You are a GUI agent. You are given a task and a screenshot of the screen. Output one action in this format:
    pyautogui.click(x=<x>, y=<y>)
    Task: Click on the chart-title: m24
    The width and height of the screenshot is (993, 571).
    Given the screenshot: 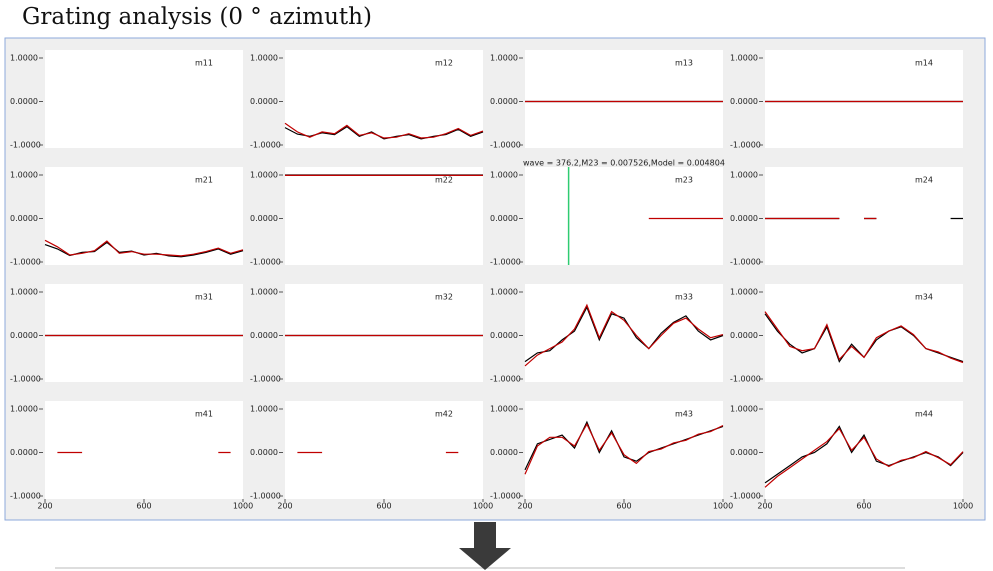 What is the action you would take?
    pyautogui.click(x=924, y=180)
    